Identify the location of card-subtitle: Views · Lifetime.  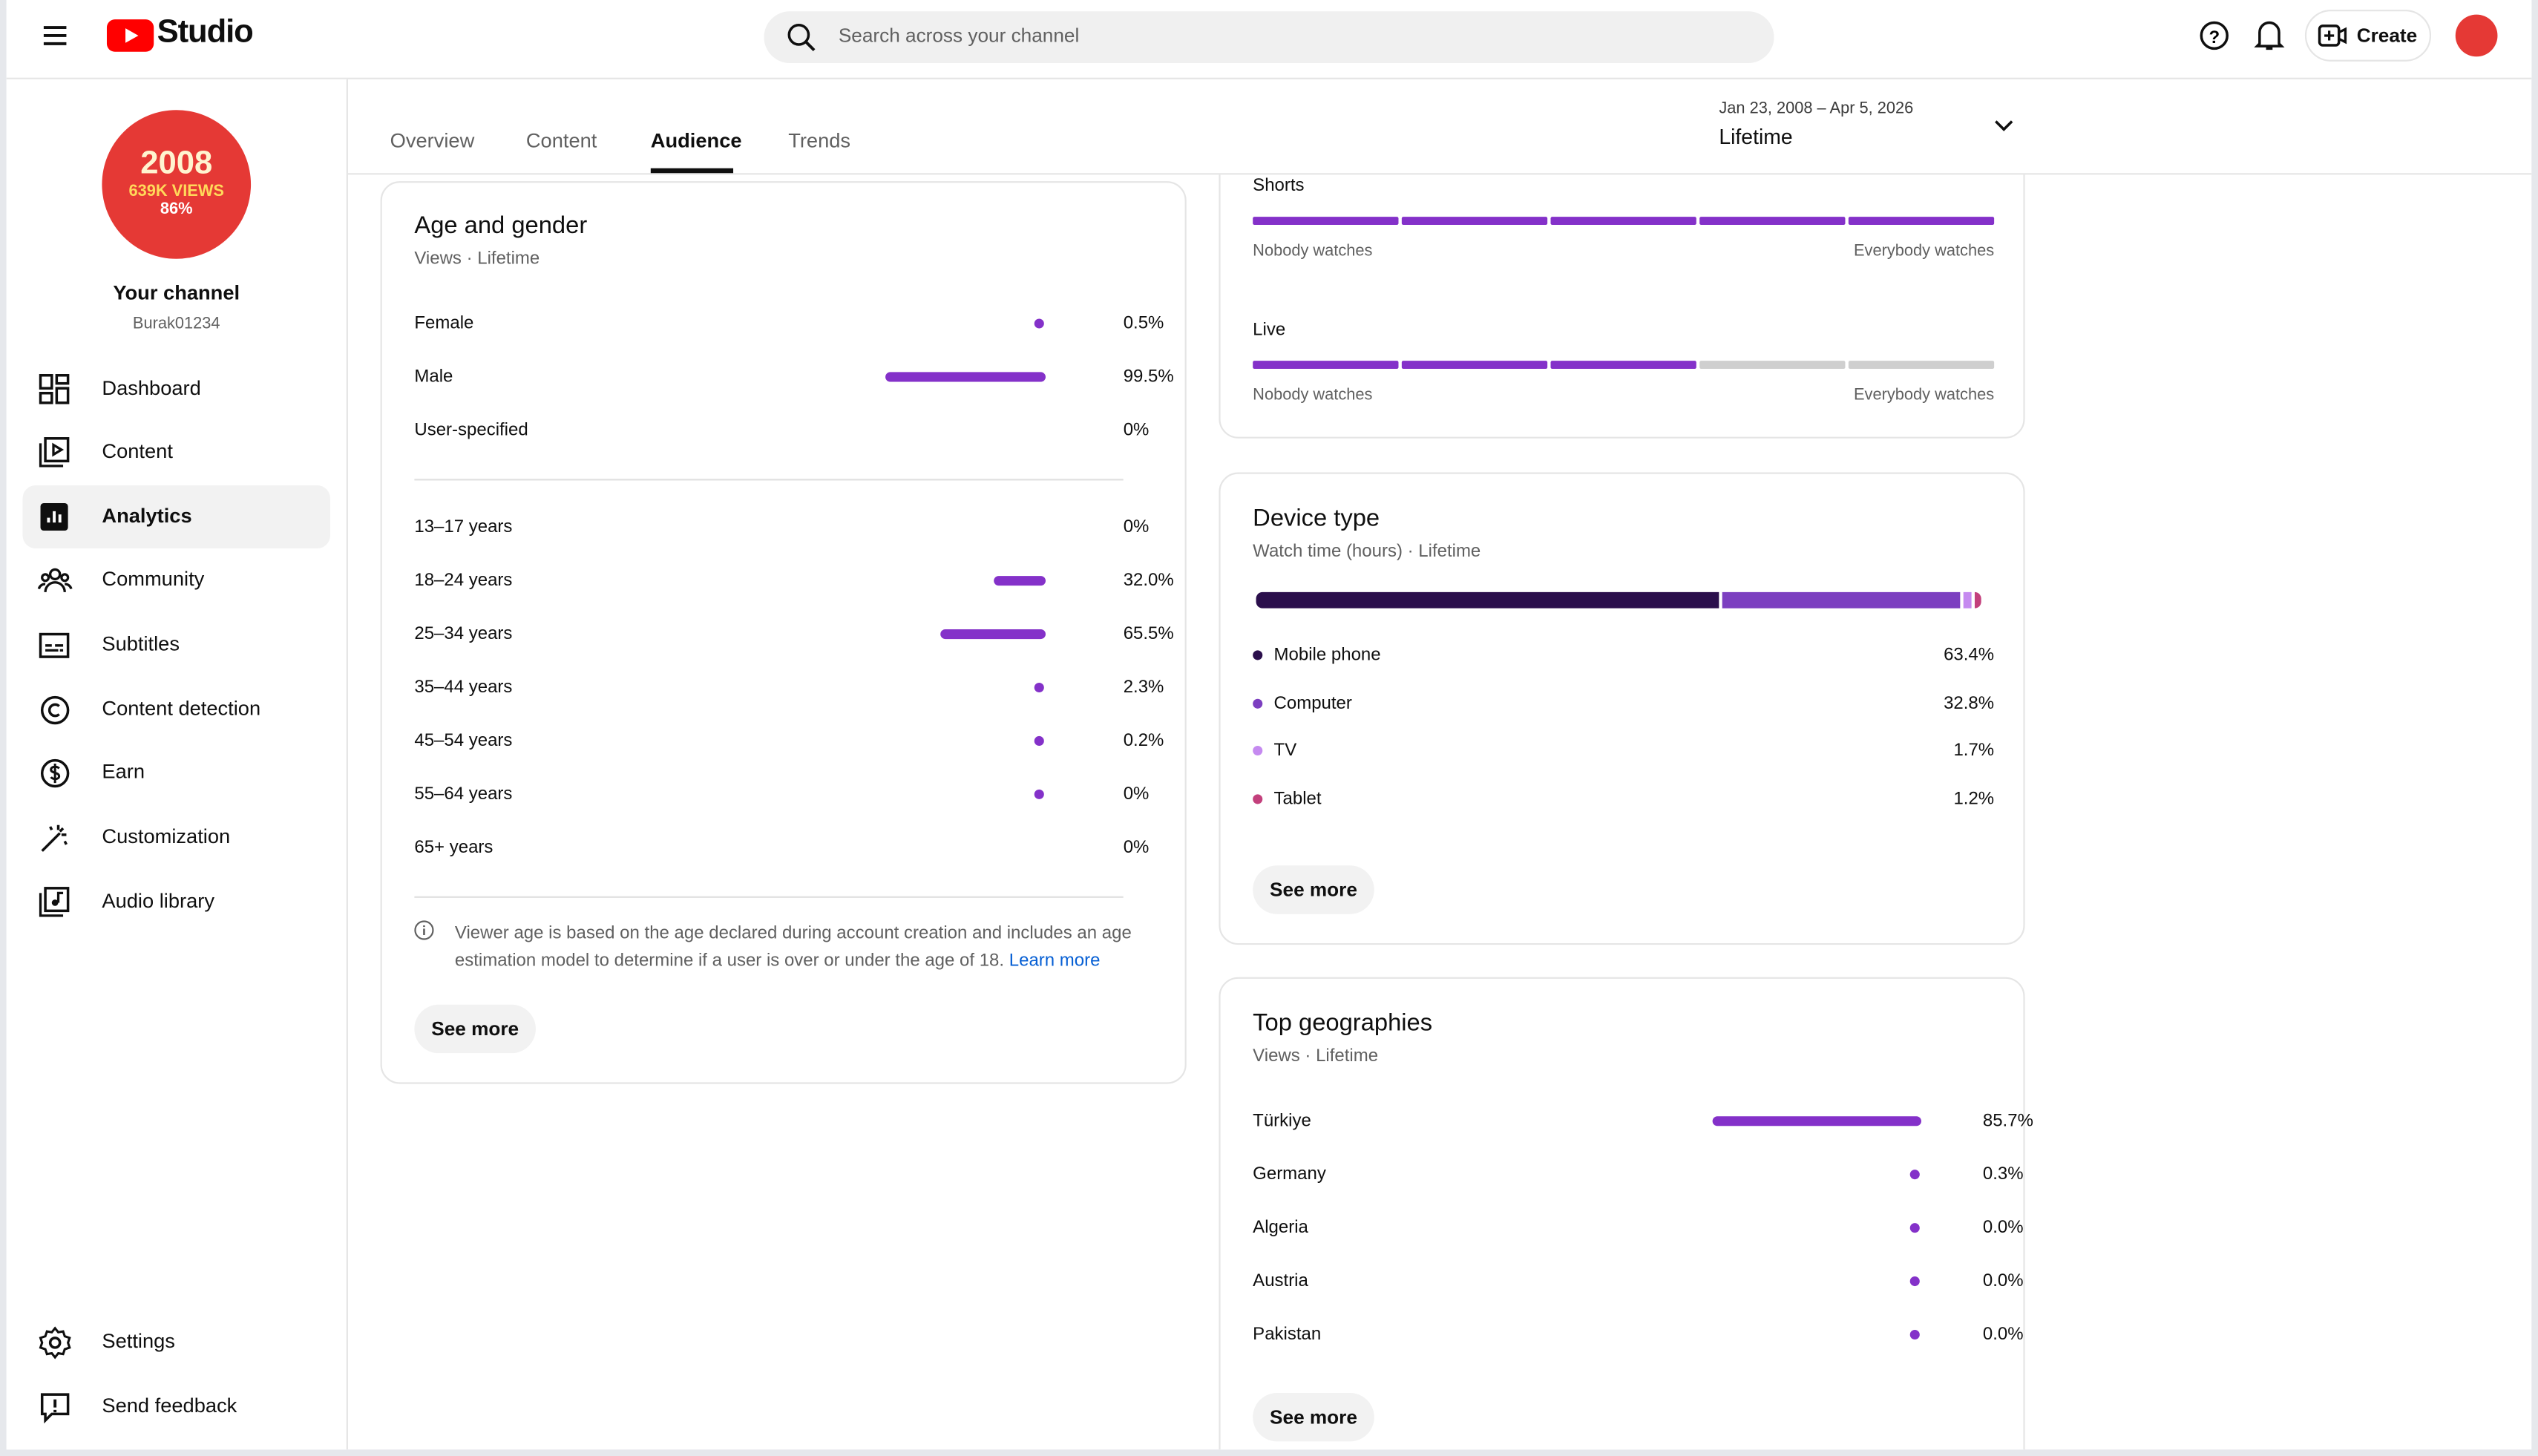
(1316, 1056).